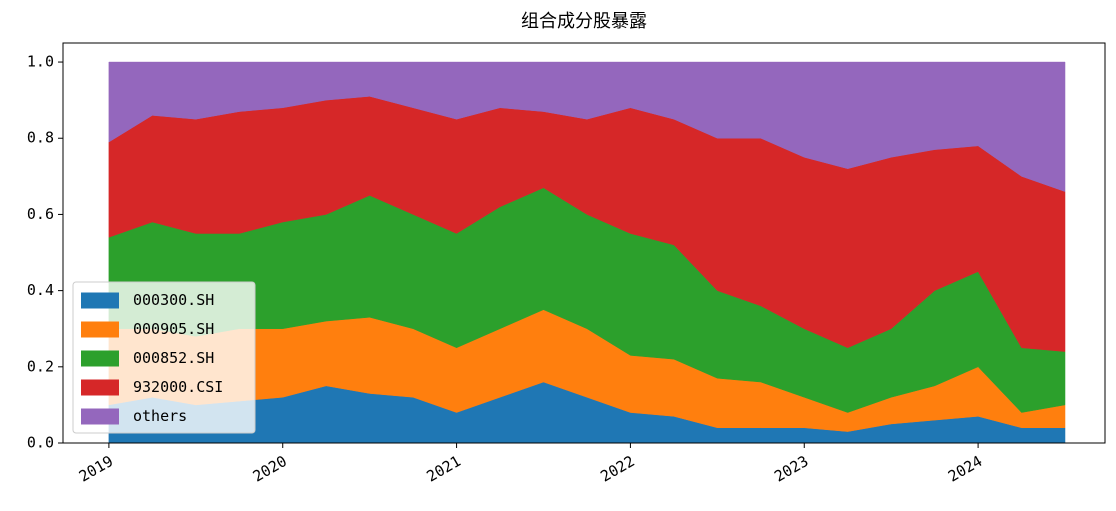 The width and height of the screenshot is (1116, 511). Describe the element at coordinates (791, 469) in the screenshot. I see `x-tick-label: 2023` at that location.